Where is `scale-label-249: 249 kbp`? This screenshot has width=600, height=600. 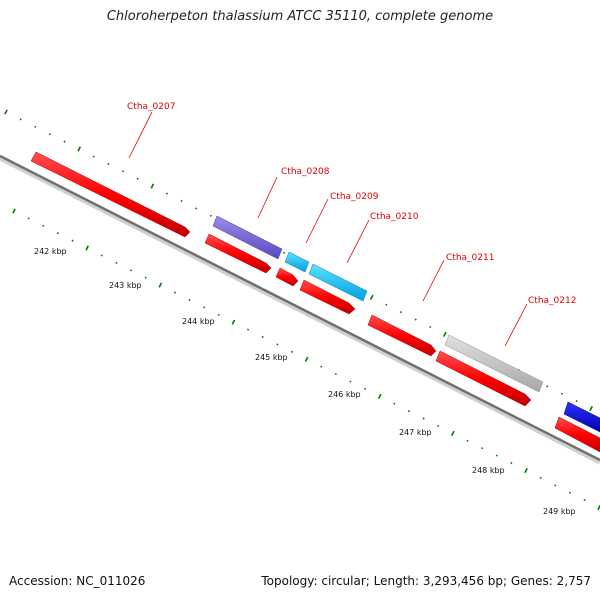 scale-label-249: 249 kbp is located at coordinates (559, 511).